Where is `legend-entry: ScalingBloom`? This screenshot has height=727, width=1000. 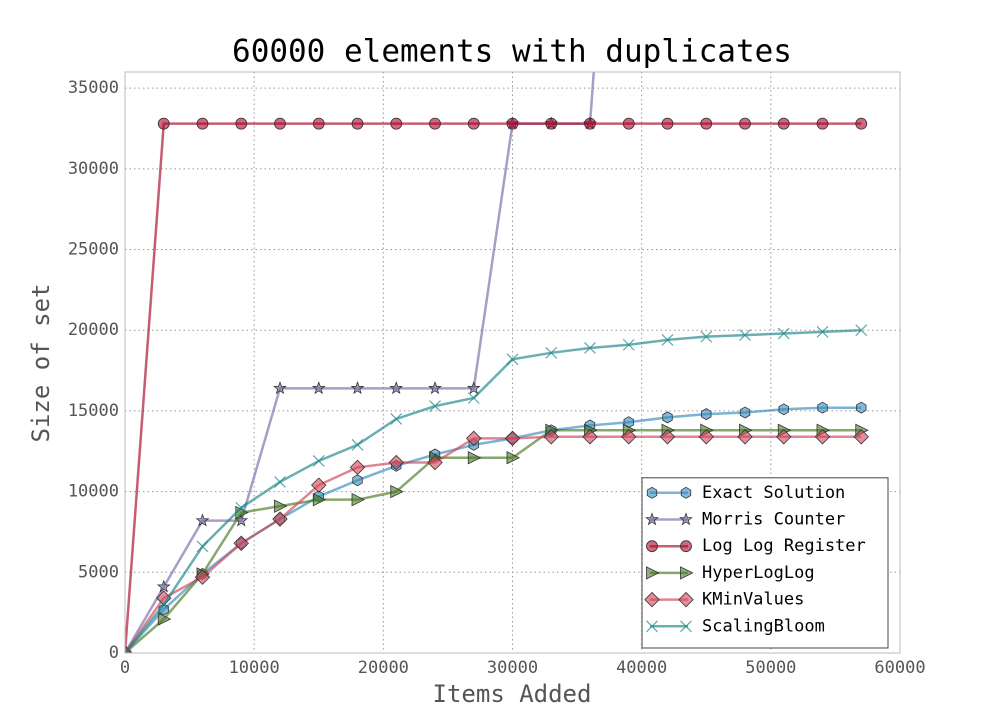 legend-entry: ScalingBloom is located at coordinates (735, 626).